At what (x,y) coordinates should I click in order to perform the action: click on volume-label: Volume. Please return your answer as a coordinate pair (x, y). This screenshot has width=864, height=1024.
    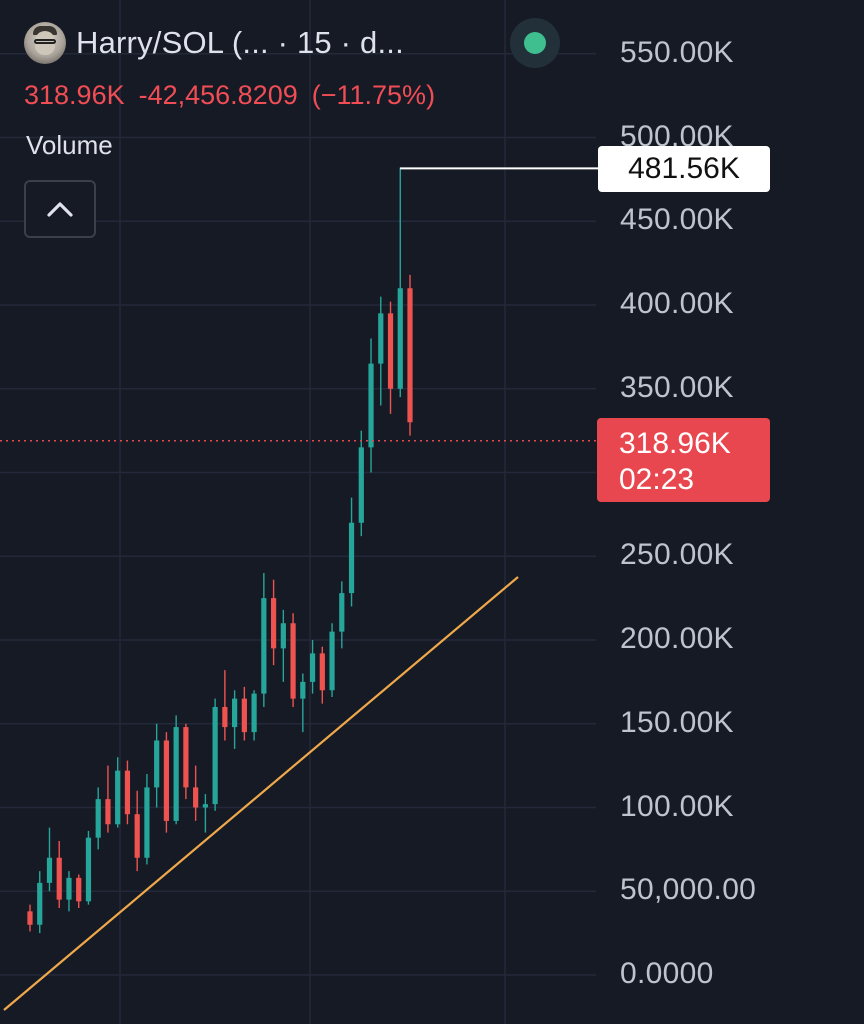
    Looking at the image, I should click on (69, 145).